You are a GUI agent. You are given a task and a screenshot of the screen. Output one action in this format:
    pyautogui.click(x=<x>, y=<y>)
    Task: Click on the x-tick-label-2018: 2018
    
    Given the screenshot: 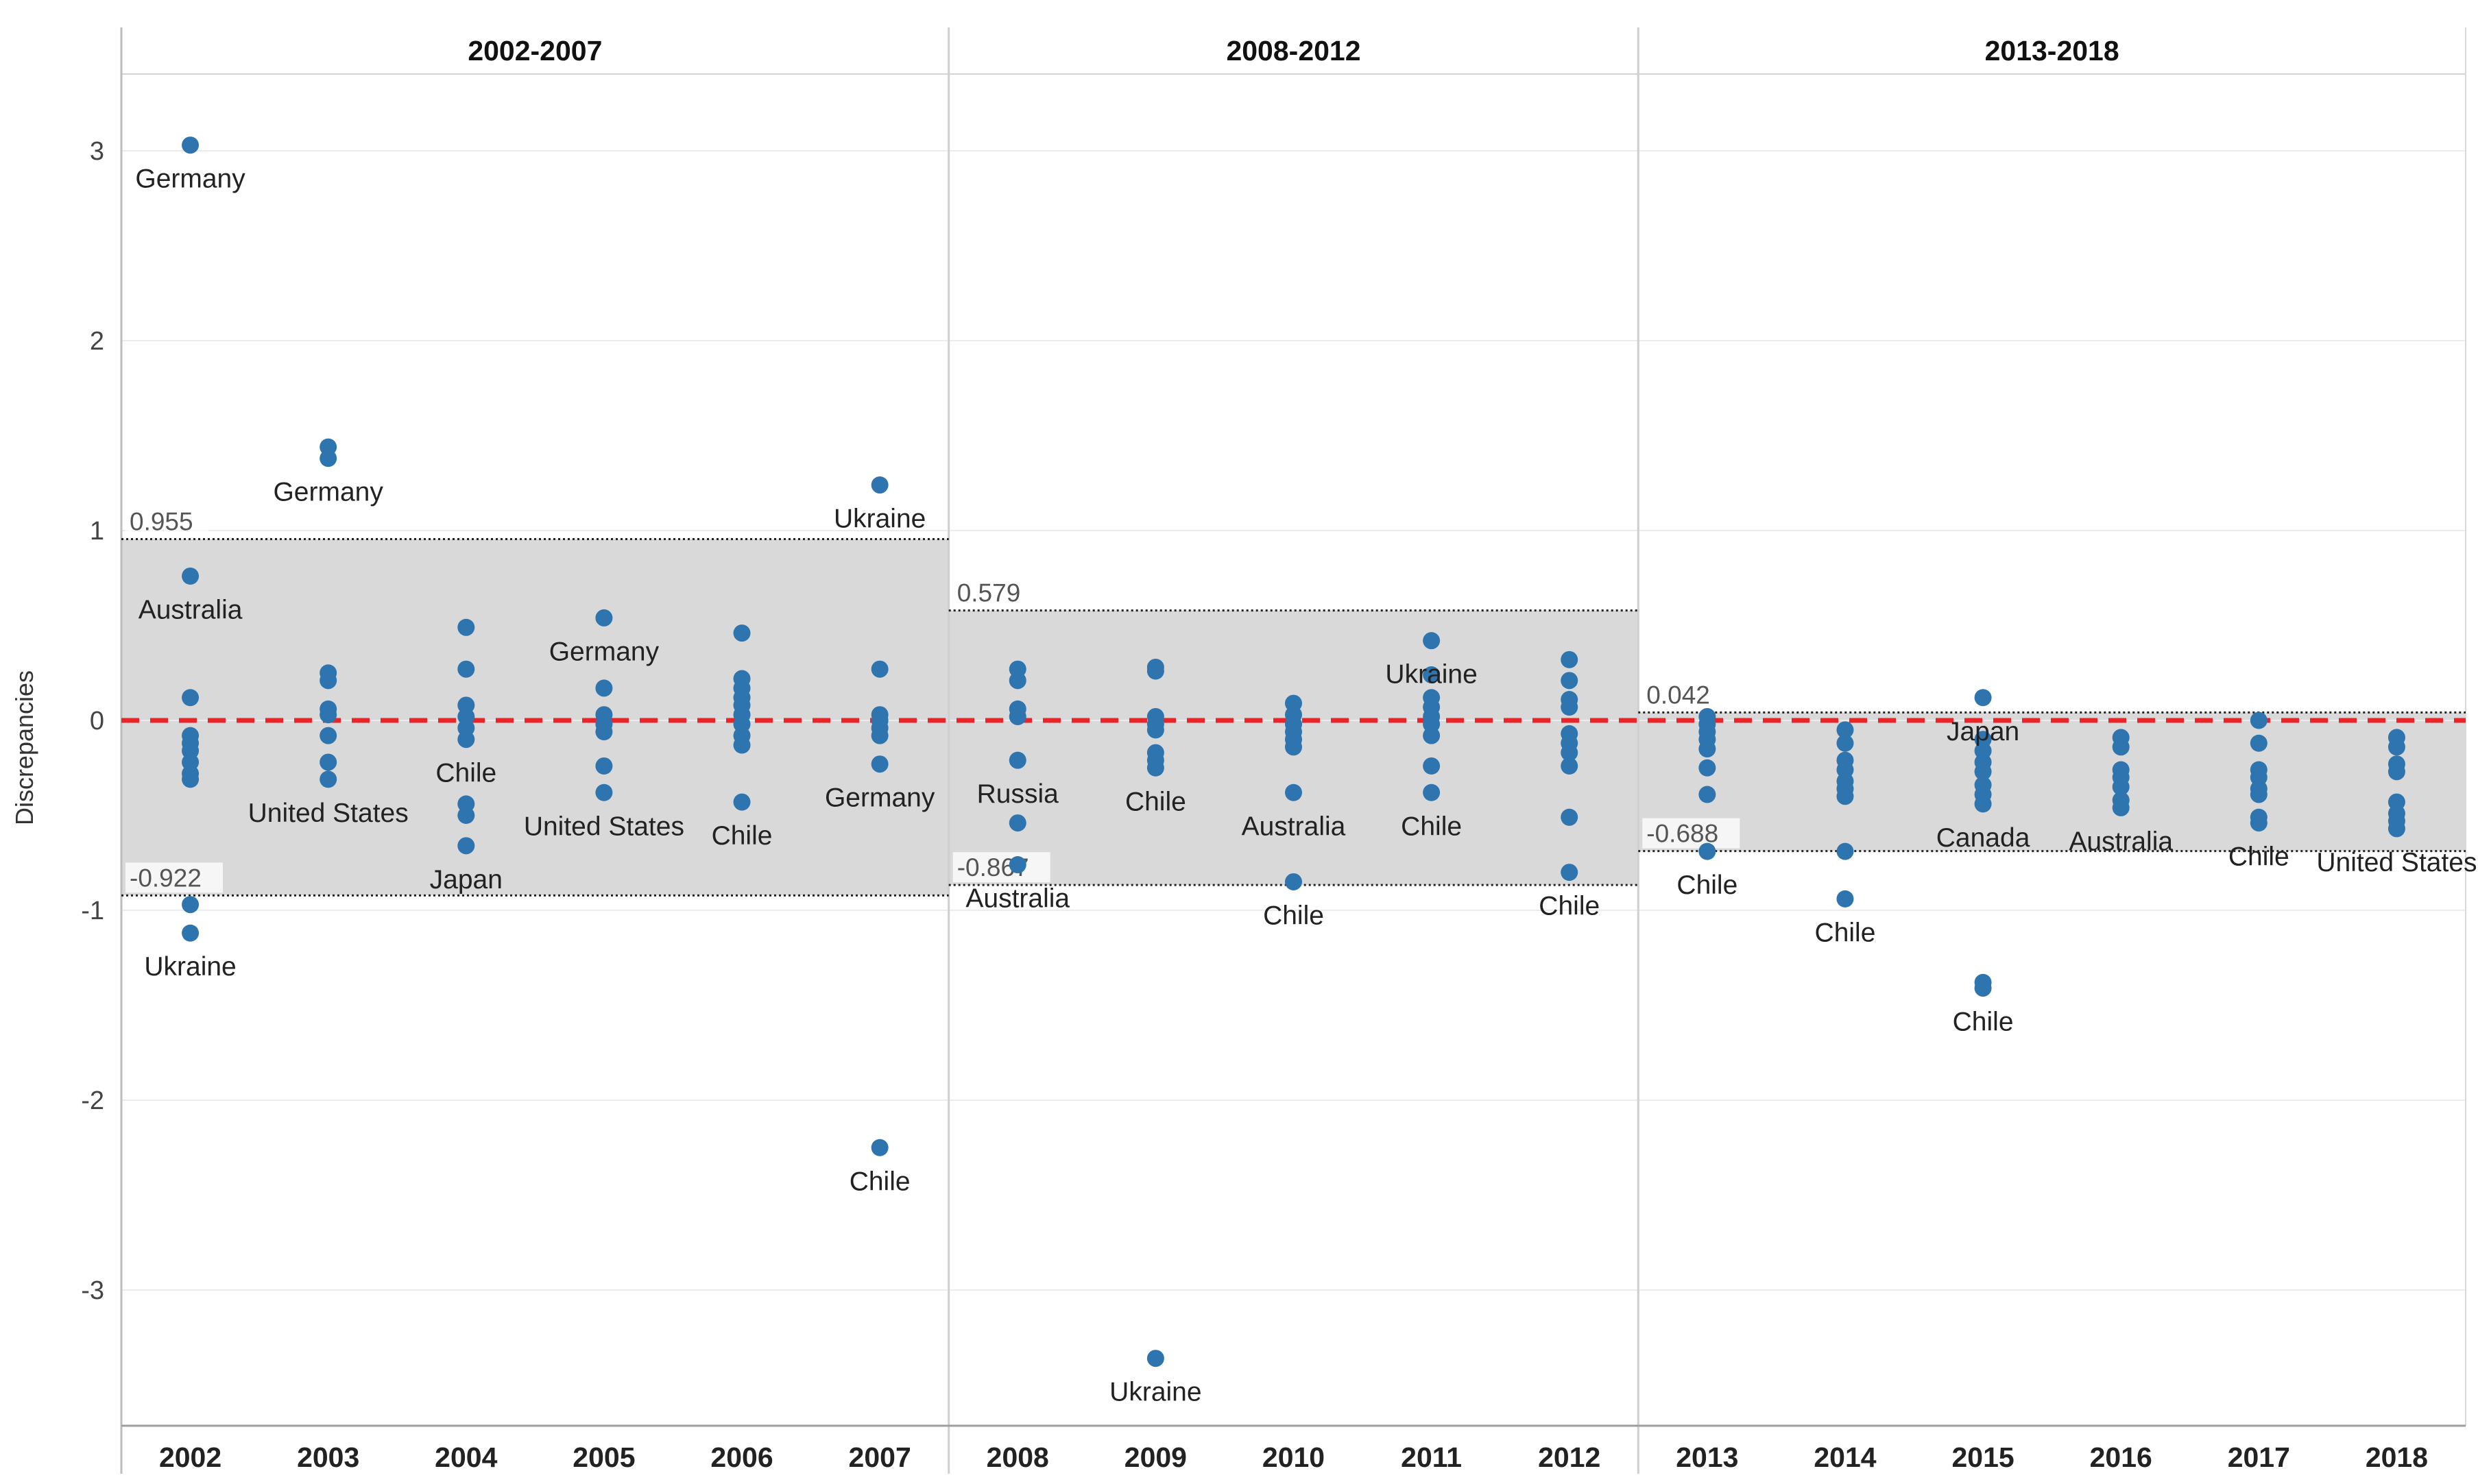 What is the action you would take?
    pyautogui.click(x=2397, y=1457)
    